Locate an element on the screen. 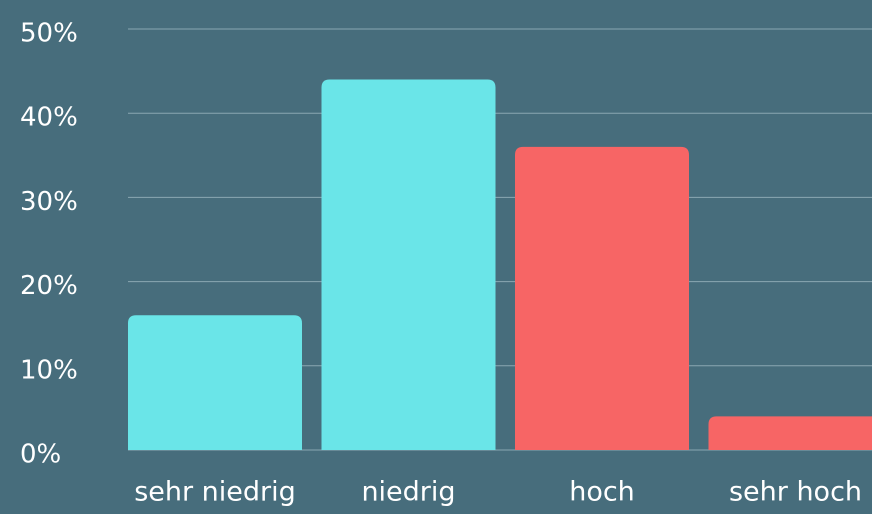 Image resolution: width=872 pixels, height=514 pixels. y-tick-label: 40% is located at coordinates (49, 118).